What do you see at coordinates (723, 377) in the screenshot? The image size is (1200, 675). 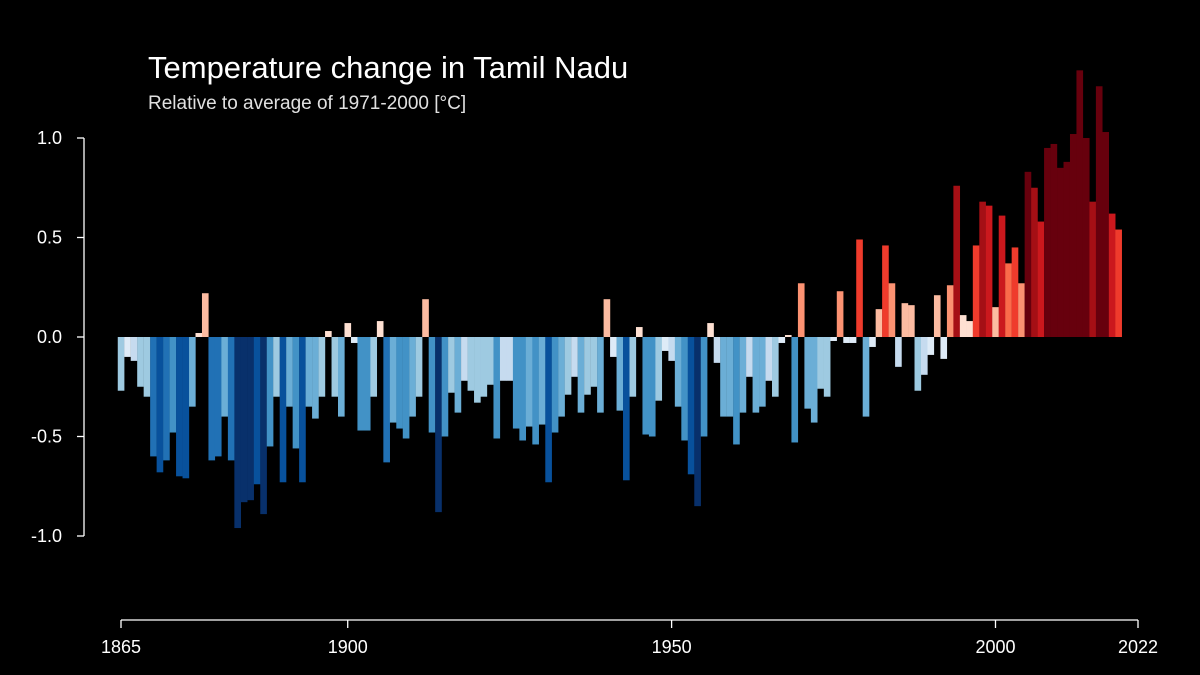 I see `bar-1958` at bounding box center [723, 377].